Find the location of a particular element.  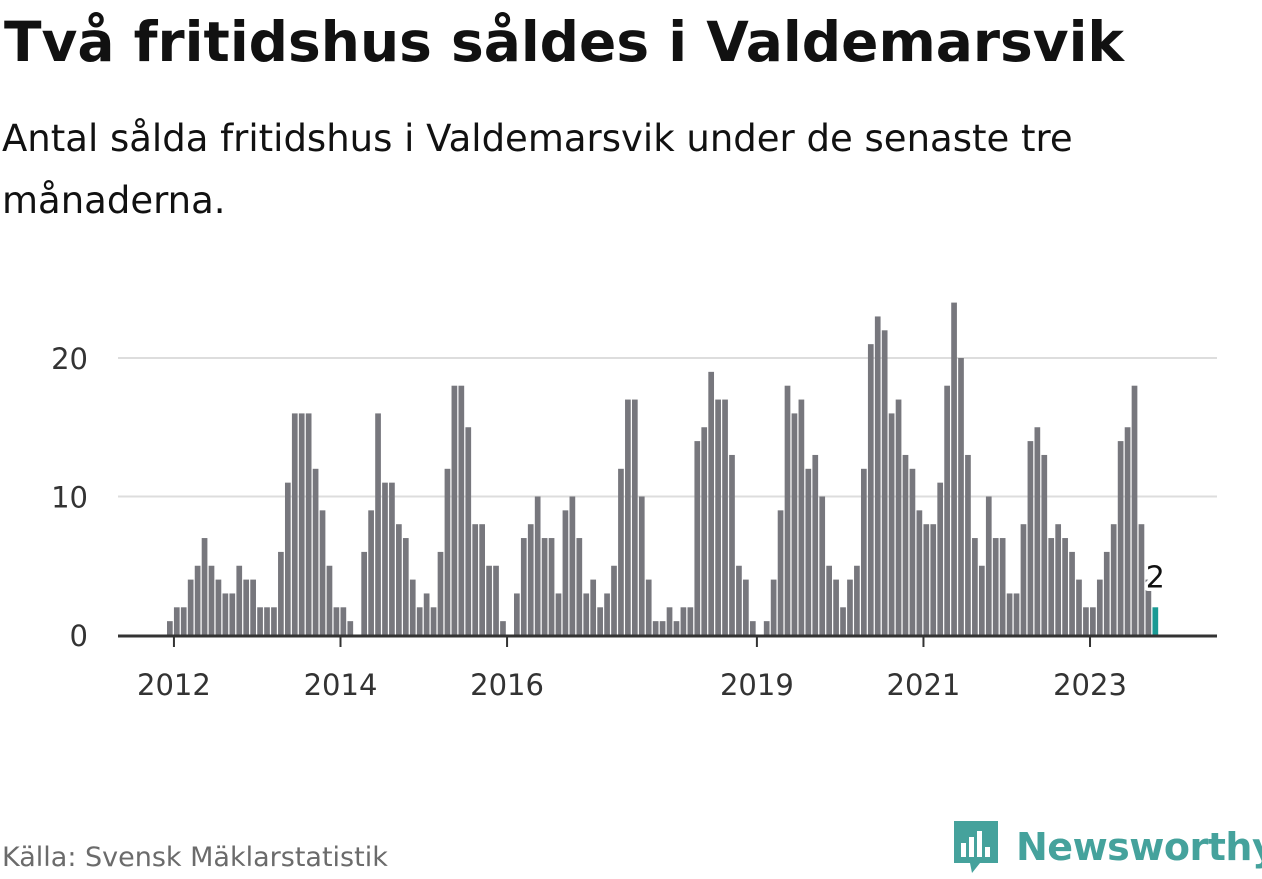

highlight-value-label: 2 is located at coordinates (1155, 577).